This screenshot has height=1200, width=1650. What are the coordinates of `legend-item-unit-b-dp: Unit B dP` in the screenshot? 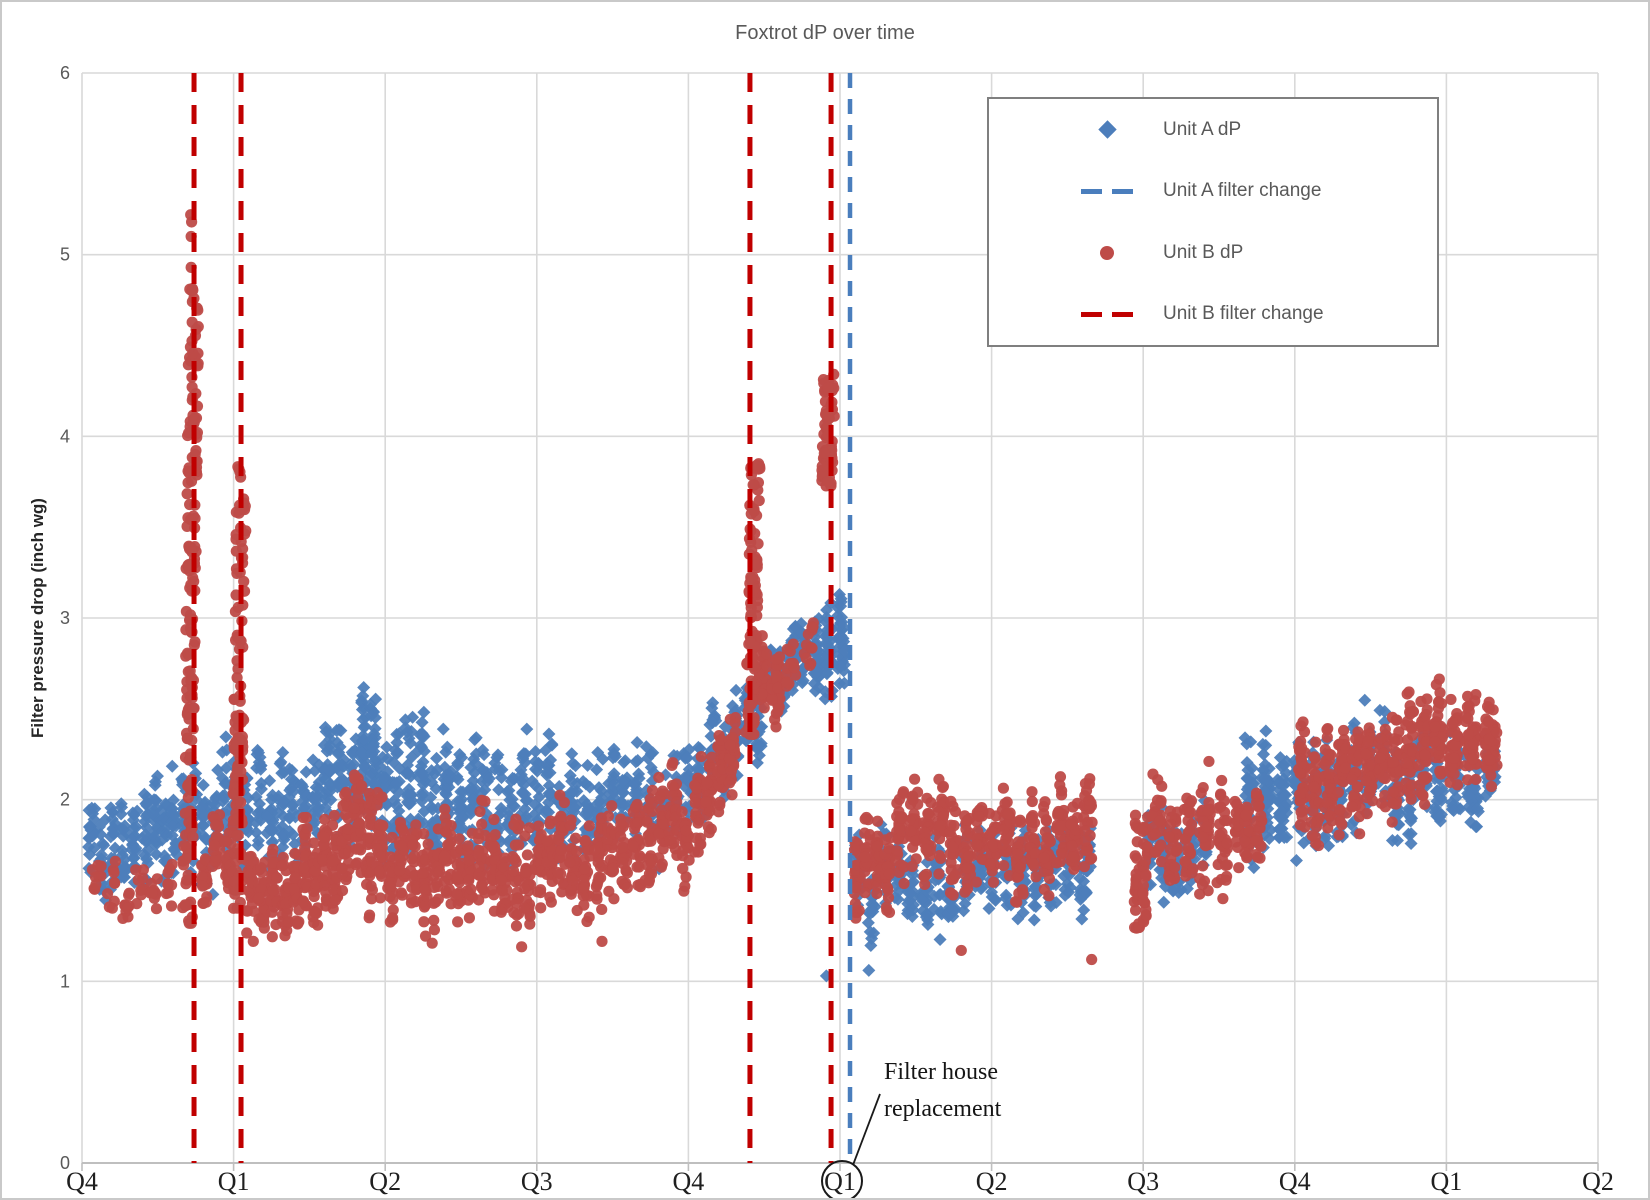 It's located at (1213, 253).